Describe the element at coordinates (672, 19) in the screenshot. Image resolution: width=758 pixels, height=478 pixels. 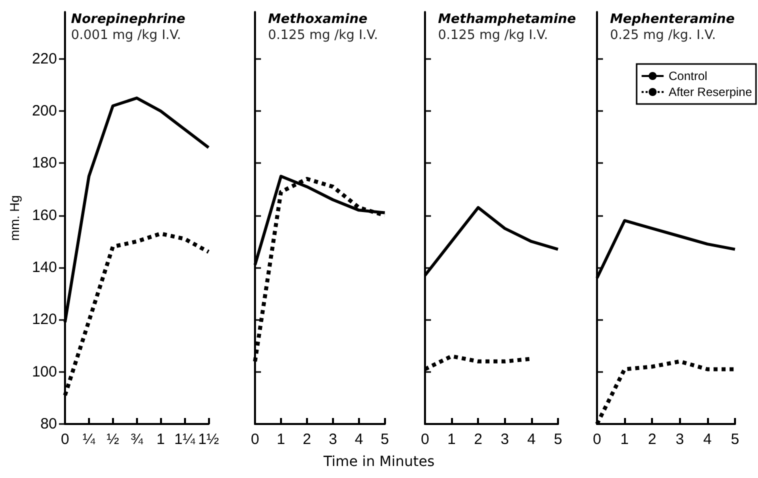
I see `chart-title: Mephenteramine` at that location.